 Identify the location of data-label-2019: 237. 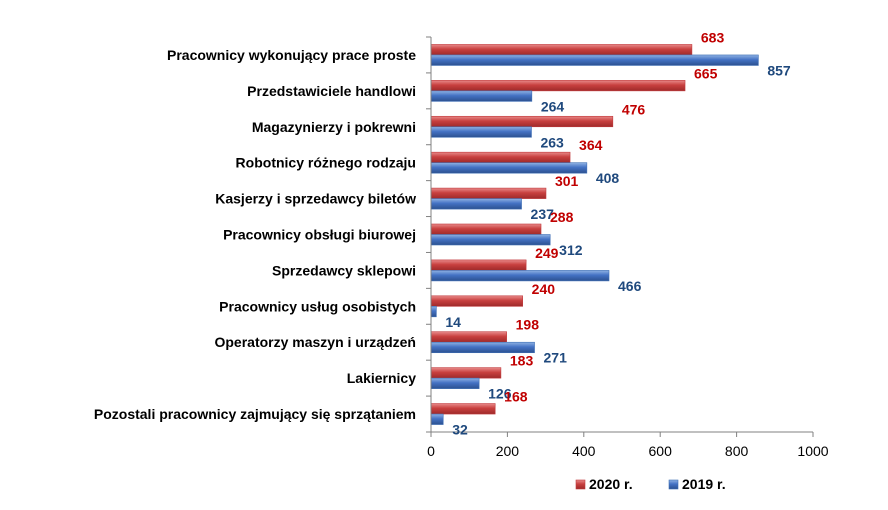
(543, 214).